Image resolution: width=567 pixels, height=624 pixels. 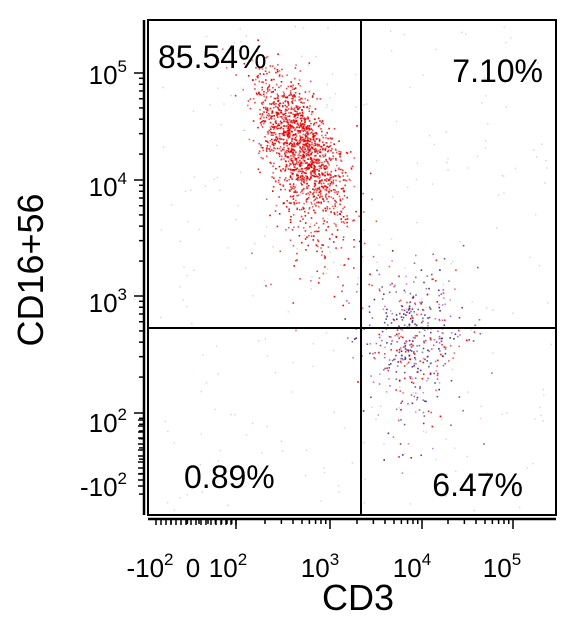 I want to click on y-tick-label: 105, so click(x=108, y=73).